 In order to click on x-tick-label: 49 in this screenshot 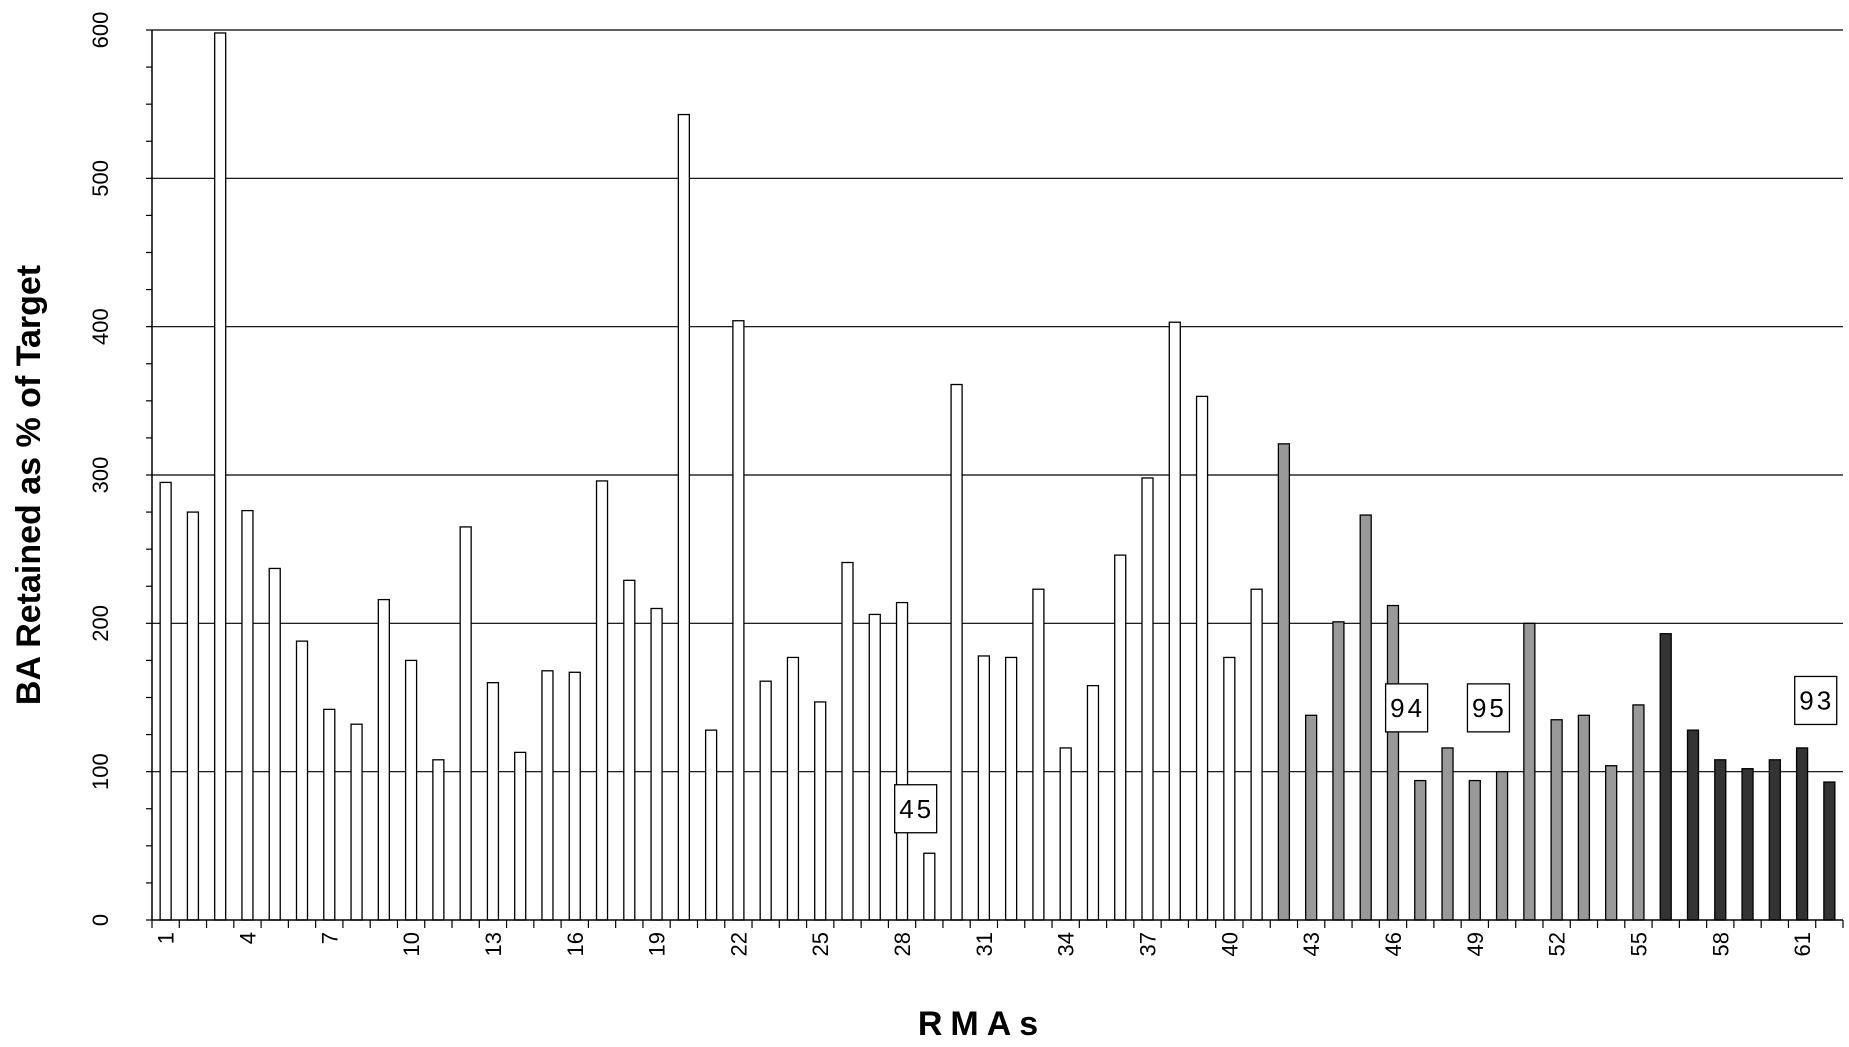, I will do `click(1475, 944)`.